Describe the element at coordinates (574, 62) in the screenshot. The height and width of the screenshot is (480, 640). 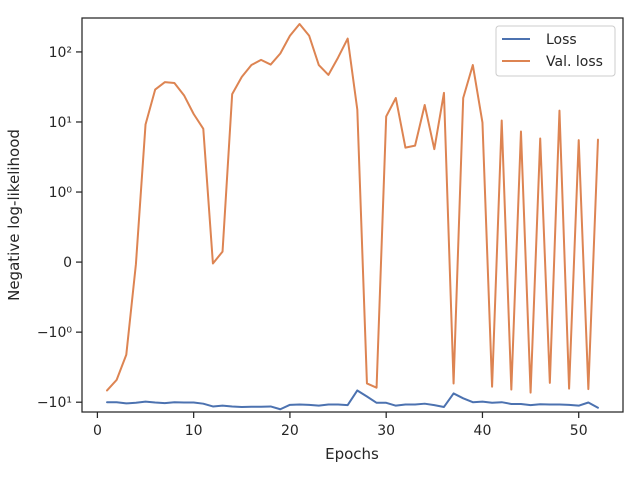
I see `legend-label-val-loss: Val. loss` at that location.